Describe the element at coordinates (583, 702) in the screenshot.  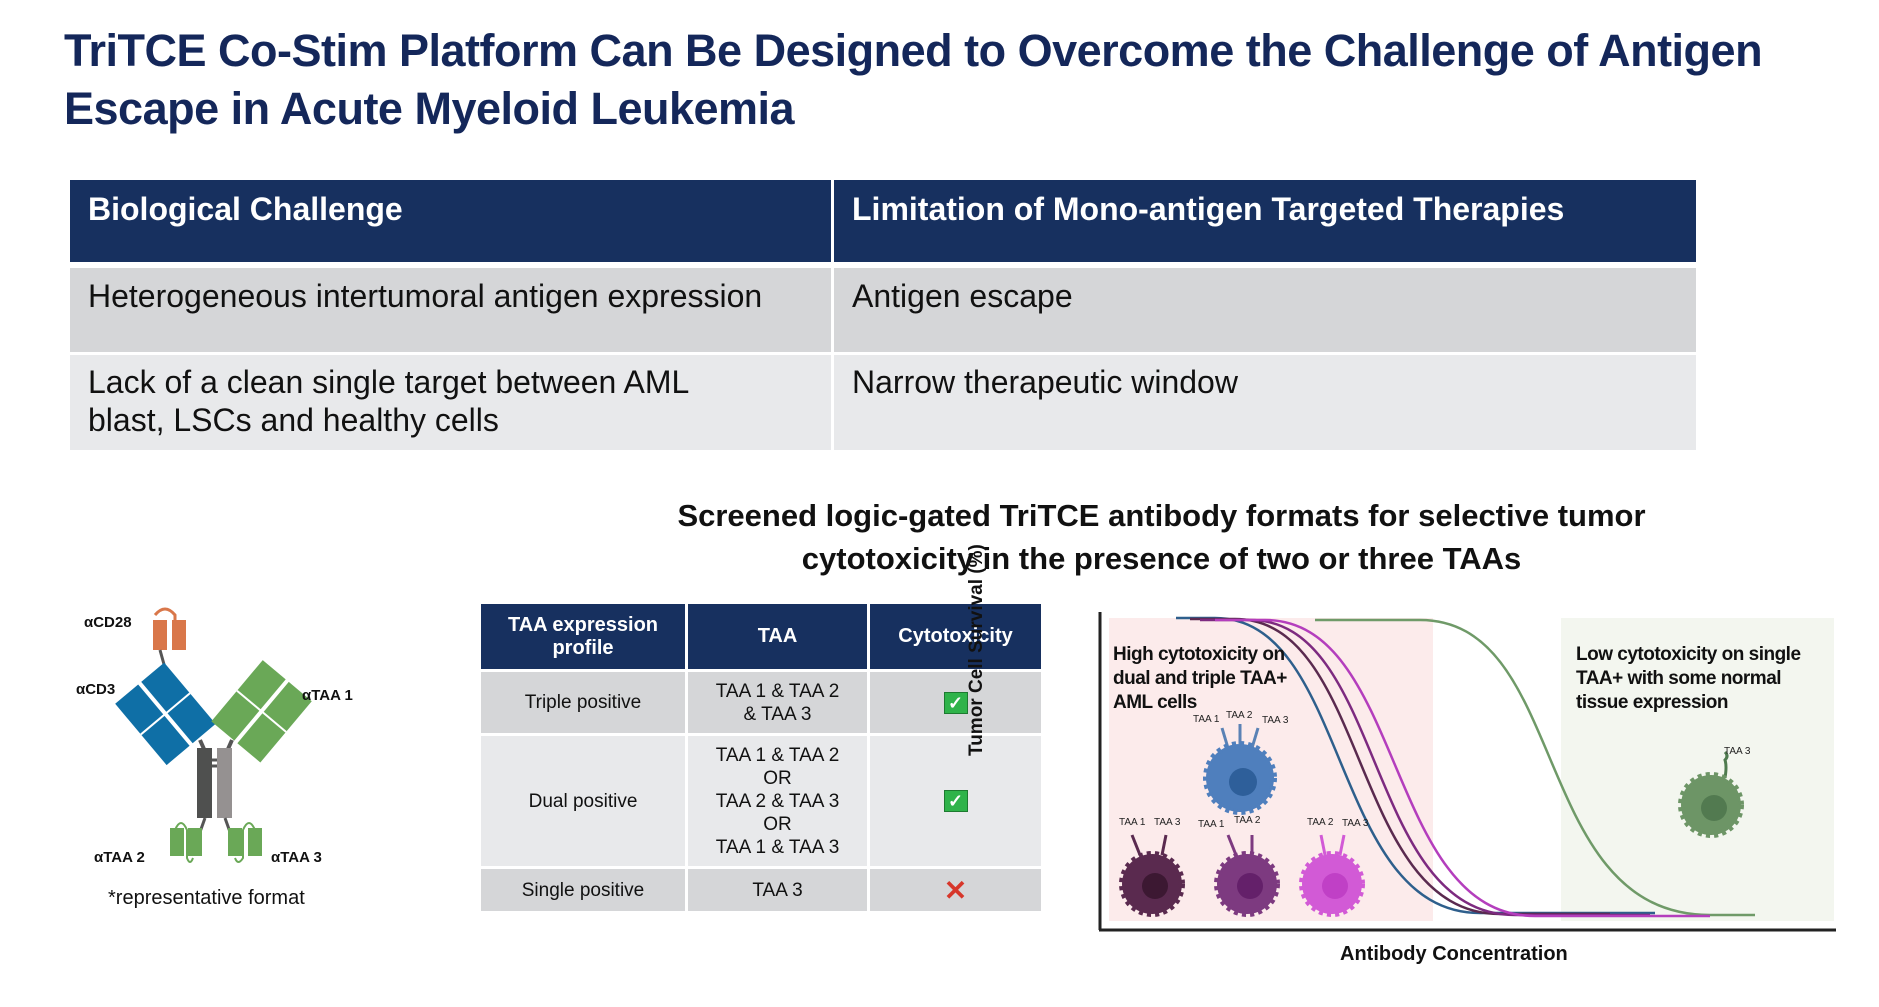
I see `profile-cell: Triple positive` at that location.